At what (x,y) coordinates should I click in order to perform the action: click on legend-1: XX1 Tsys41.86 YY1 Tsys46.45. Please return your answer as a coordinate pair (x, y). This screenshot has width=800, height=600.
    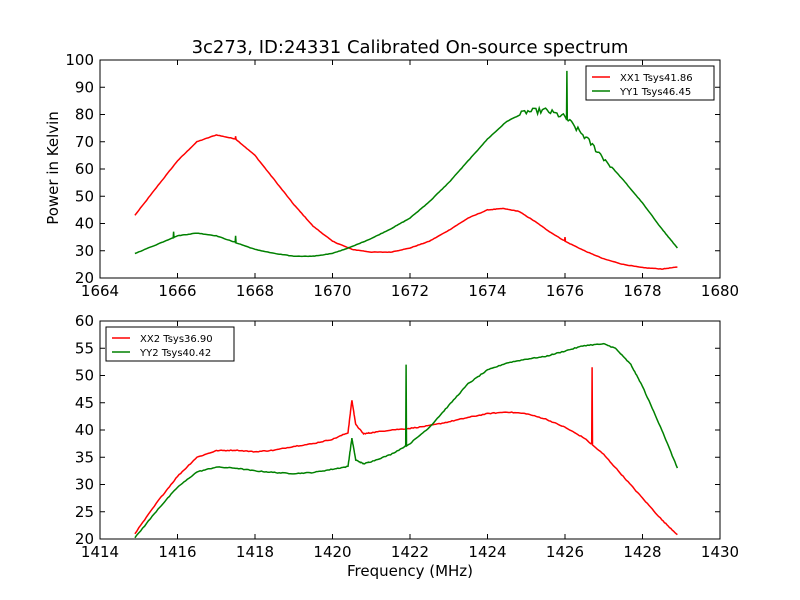
    Looking at the image, I should click on (650, 83).